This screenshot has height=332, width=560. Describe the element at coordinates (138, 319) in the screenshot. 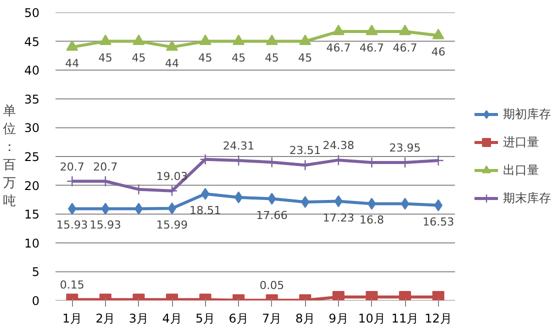

I see `x-tick-label: 3月` at that location.